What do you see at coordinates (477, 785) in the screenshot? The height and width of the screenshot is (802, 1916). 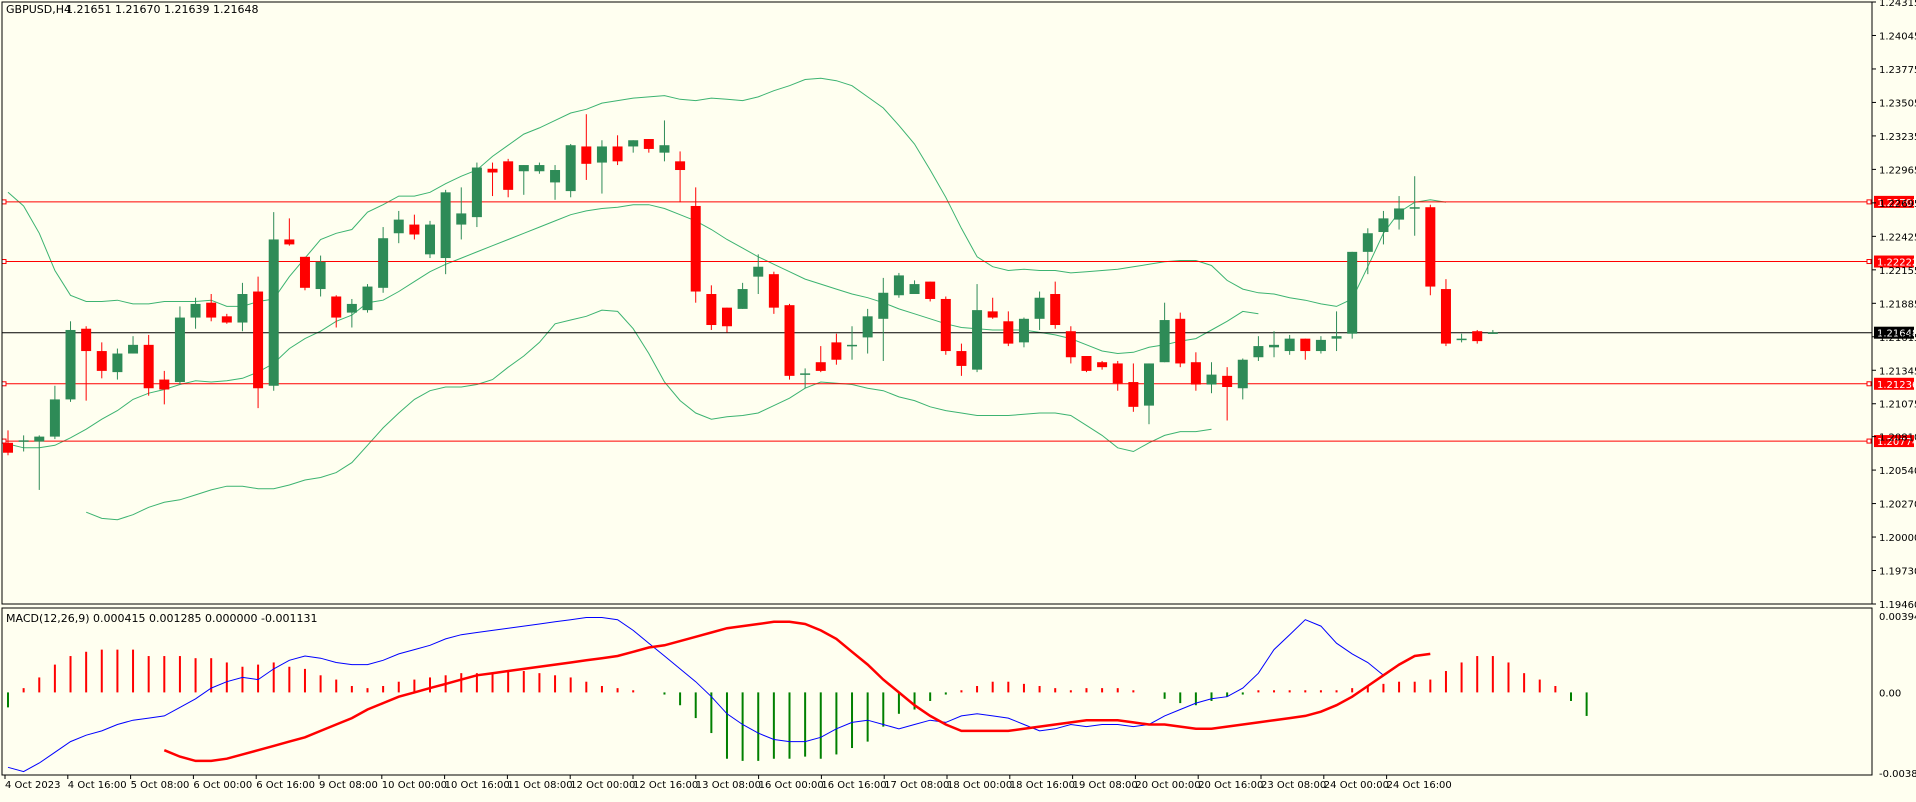 I see `time-tick-label: 10 Oct 16:00` at bounding box center [477, 785].